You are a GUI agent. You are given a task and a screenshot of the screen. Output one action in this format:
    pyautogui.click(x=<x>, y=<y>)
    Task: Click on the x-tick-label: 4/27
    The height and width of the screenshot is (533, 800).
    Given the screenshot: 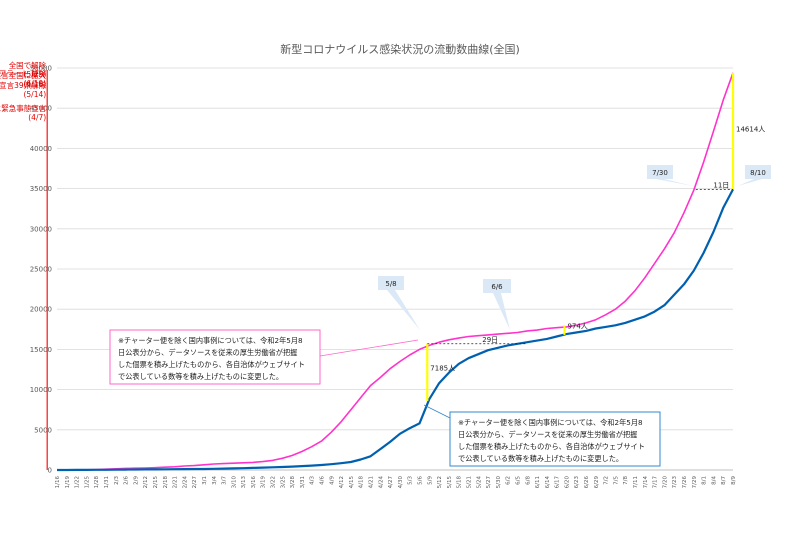 What is the action you would take?
    pyautogui.click(x=391, y=482)
    